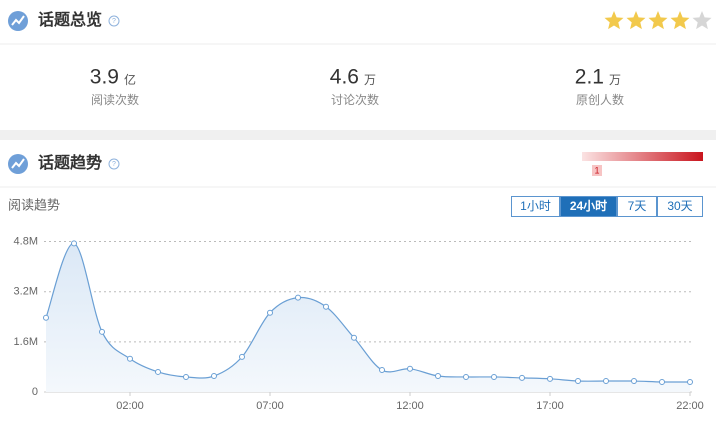 This screenshot has height=424, width=716. What do you see at coordinates (26, 342) in the screenshot?
I see `y-tick-label: 1.6M` at bounding box center [26, 342].